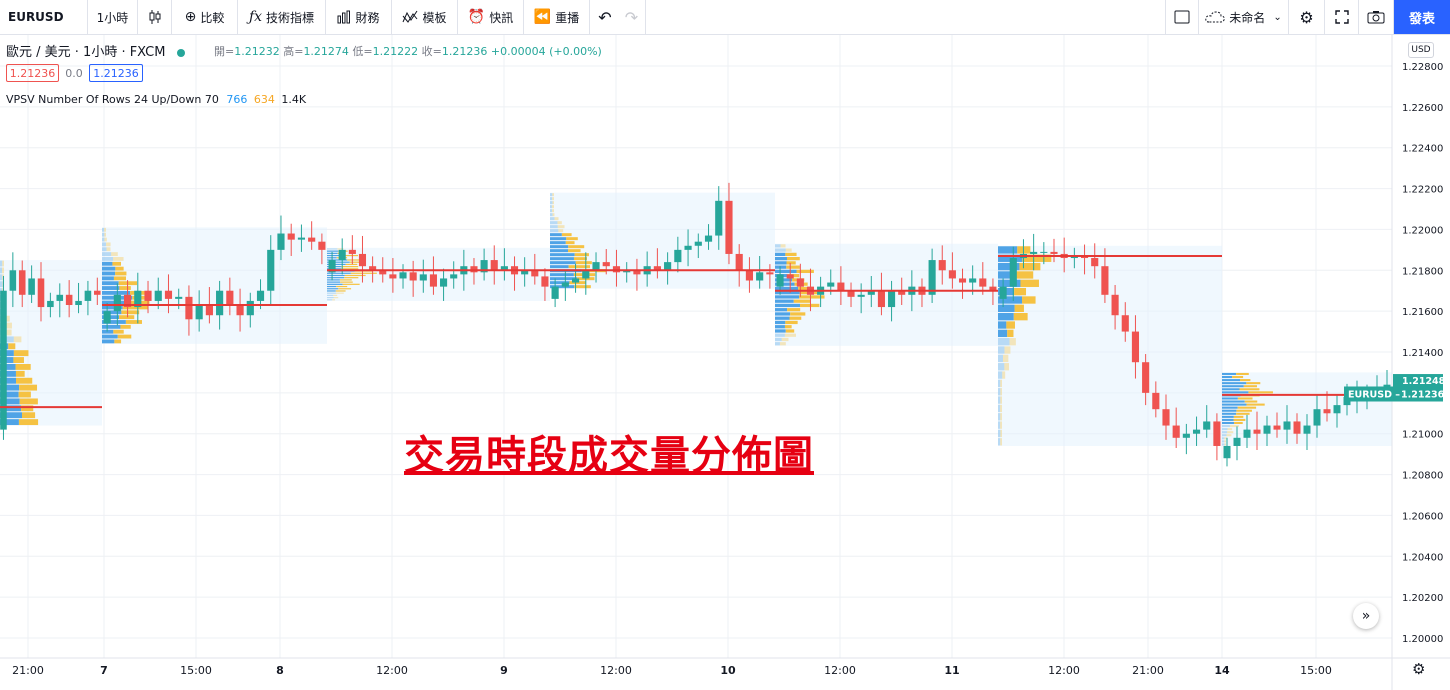 The height and width of the screenshot is (690, 1450). Describe the element at coordinates (395, 51) in the screenshot. I see `low-value: 1.21222` at that location.